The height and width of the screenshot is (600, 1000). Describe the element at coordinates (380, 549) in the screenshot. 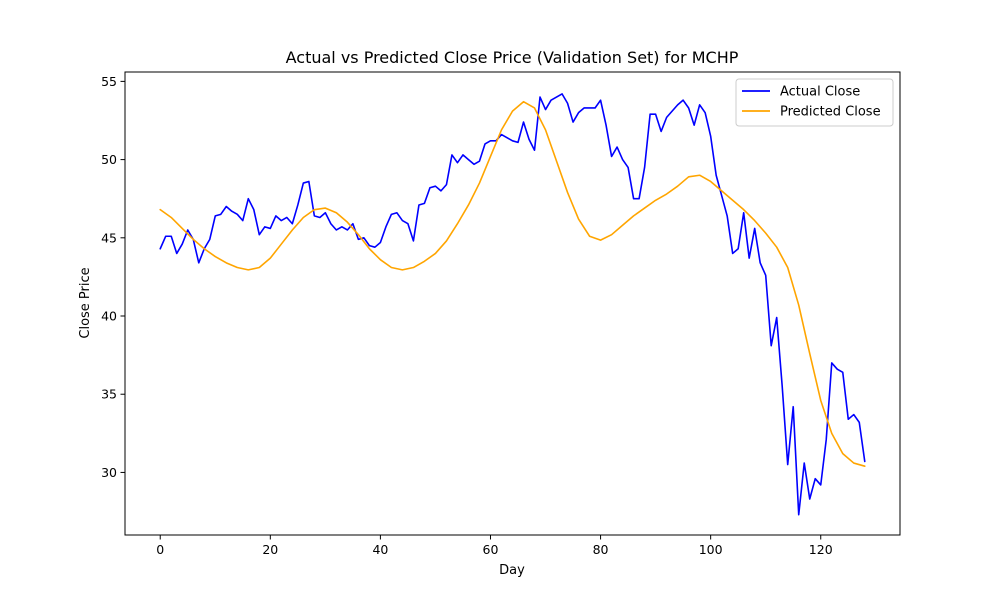

I see `x-tick-label: 40` at that location.